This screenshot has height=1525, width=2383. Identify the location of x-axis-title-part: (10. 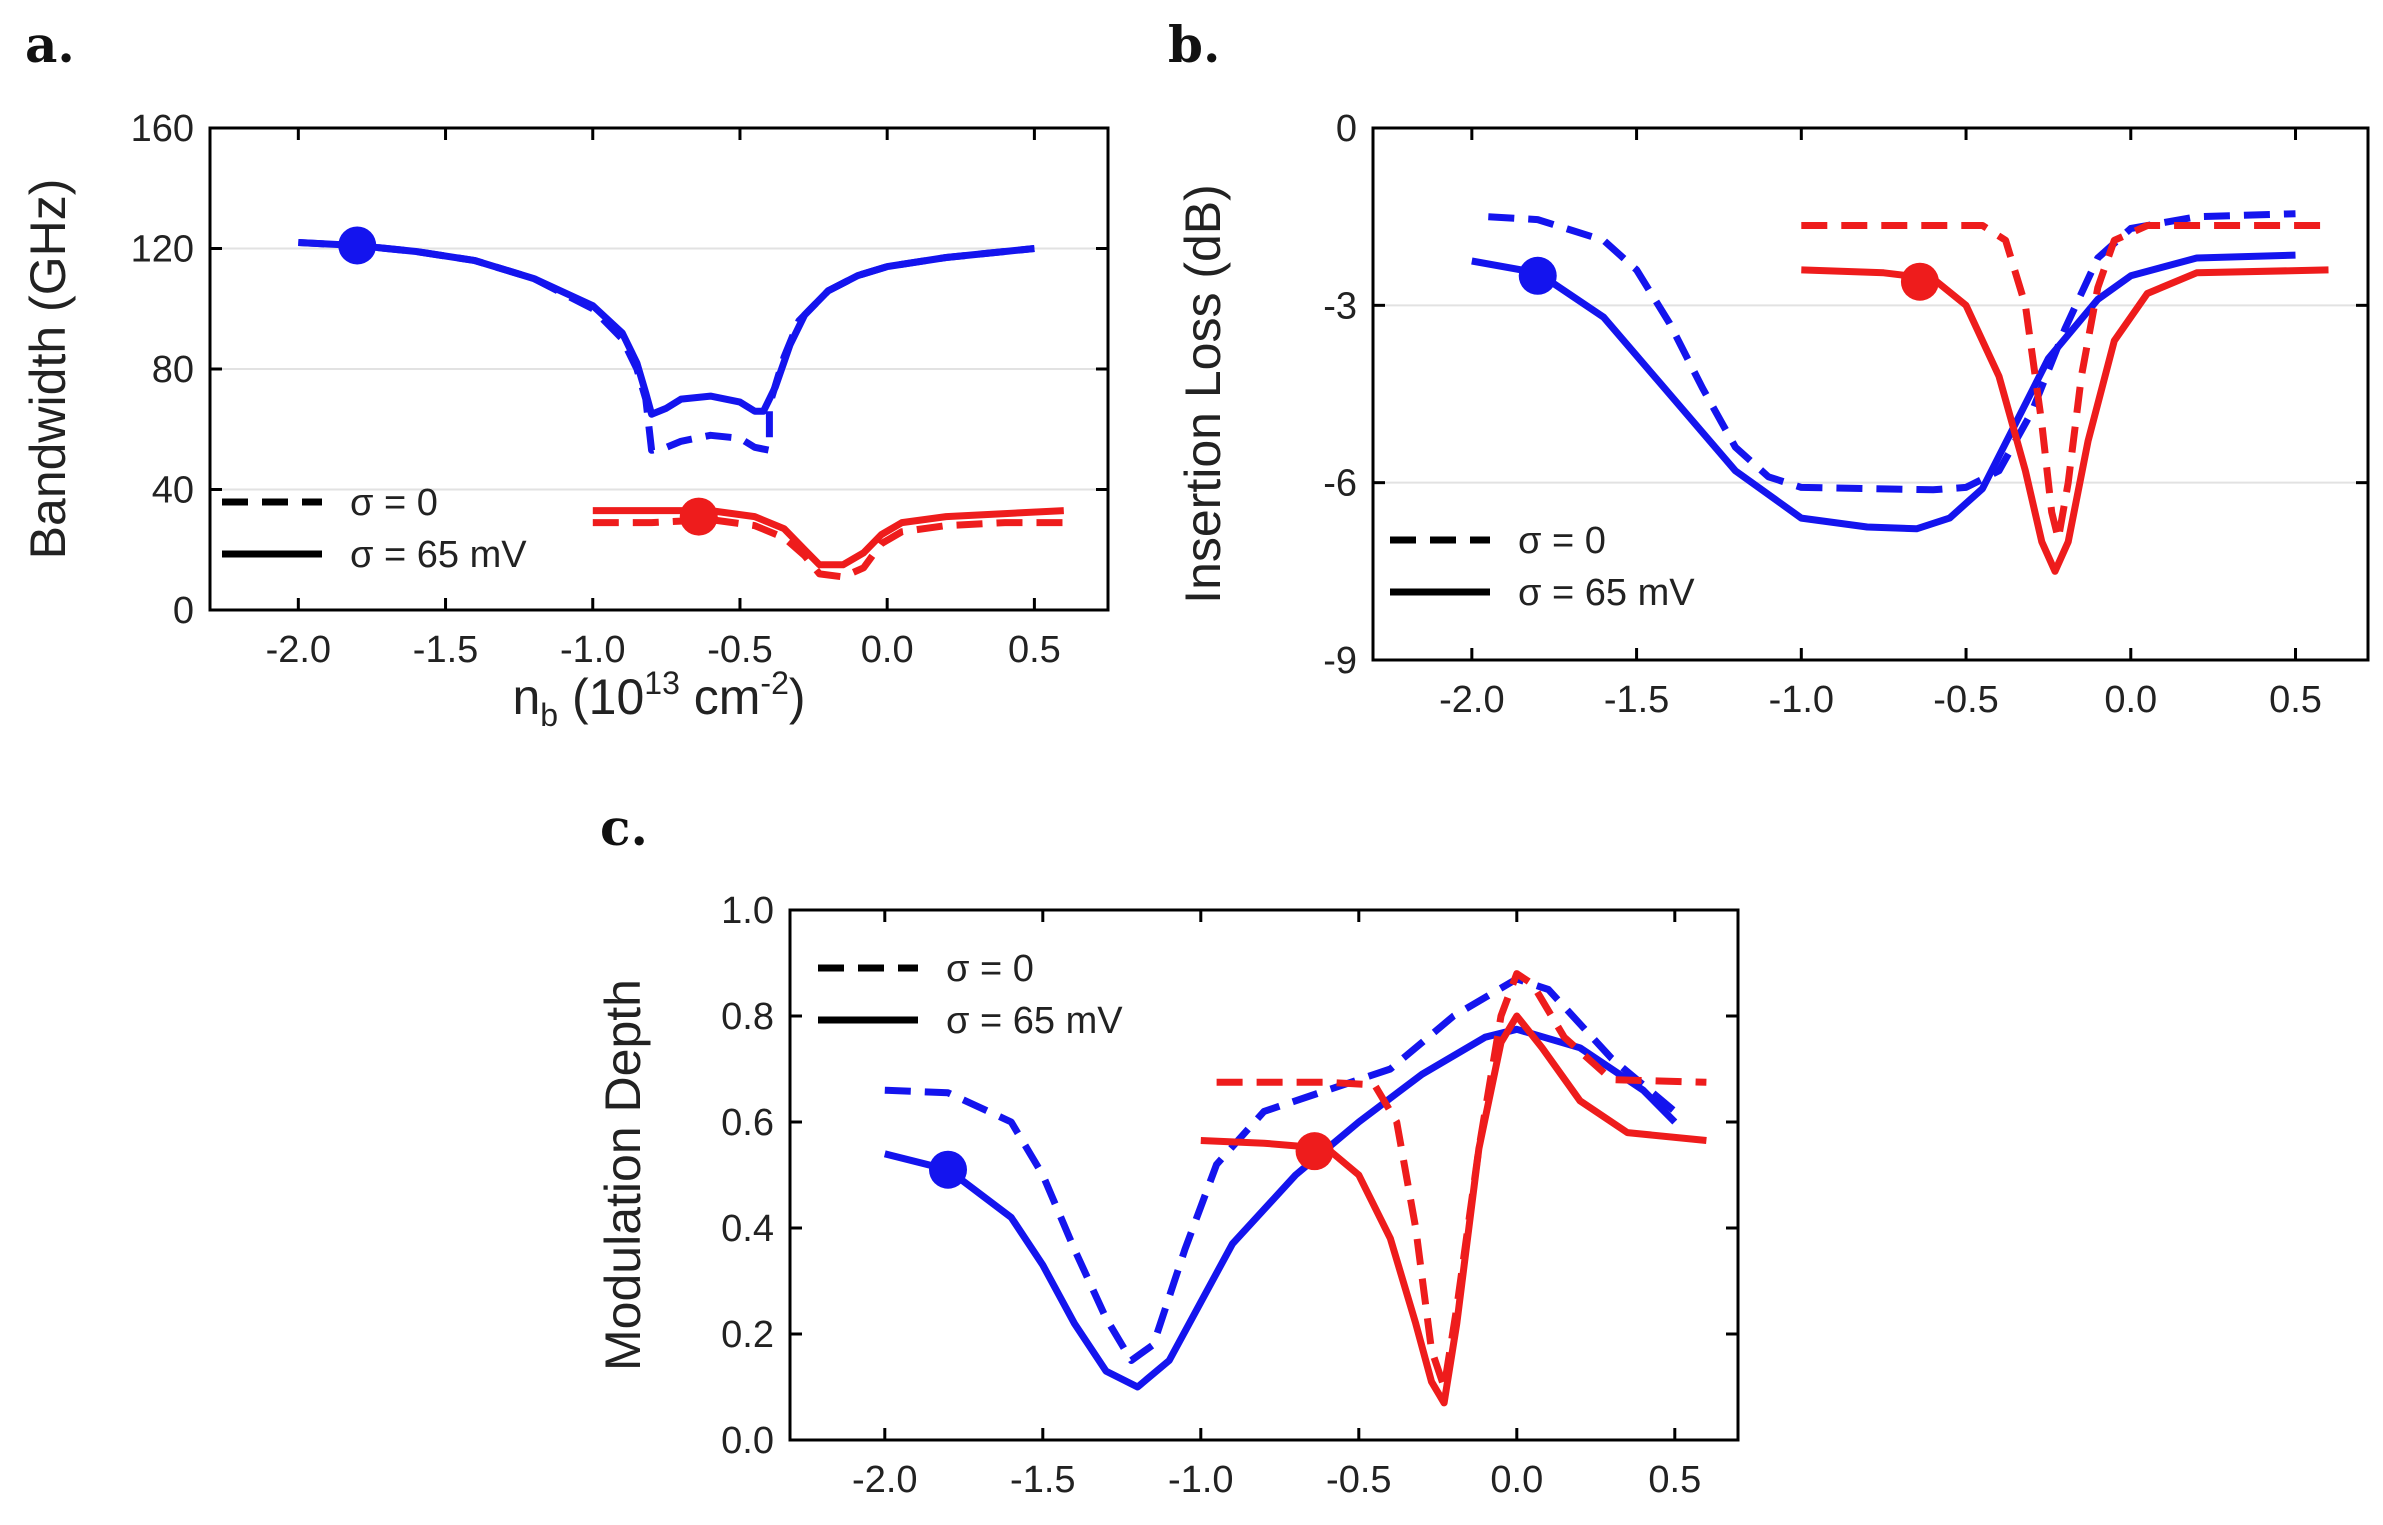
(601, 697).